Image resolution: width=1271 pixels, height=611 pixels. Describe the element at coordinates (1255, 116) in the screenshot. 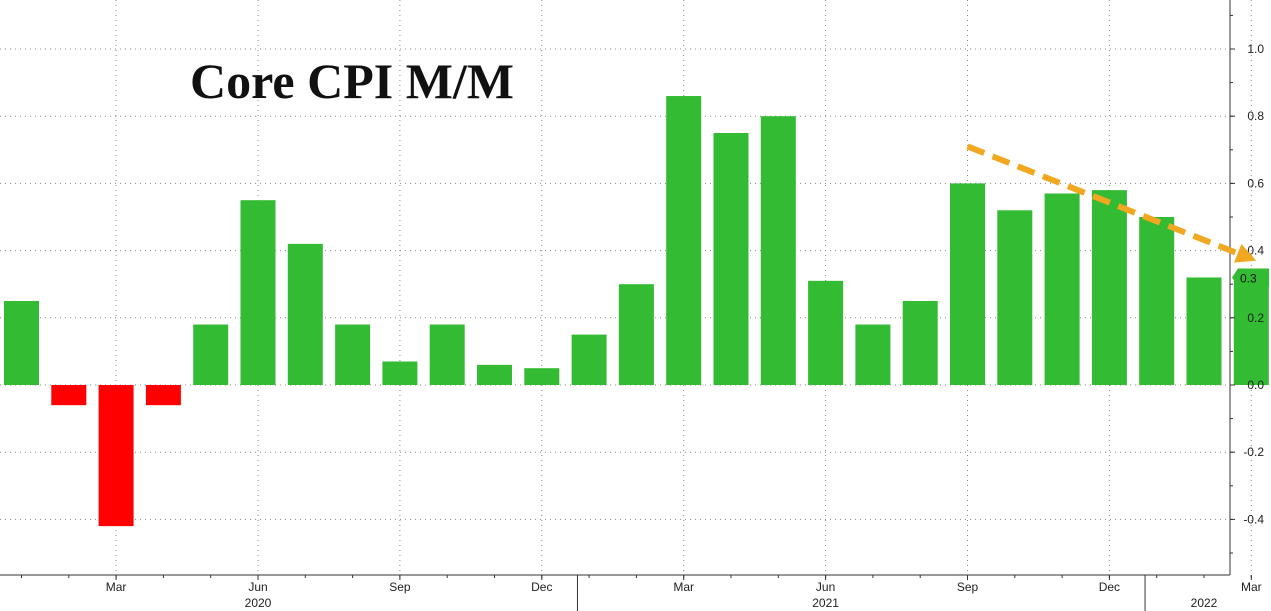

I see `y-tick-label: 0.8` at that location.